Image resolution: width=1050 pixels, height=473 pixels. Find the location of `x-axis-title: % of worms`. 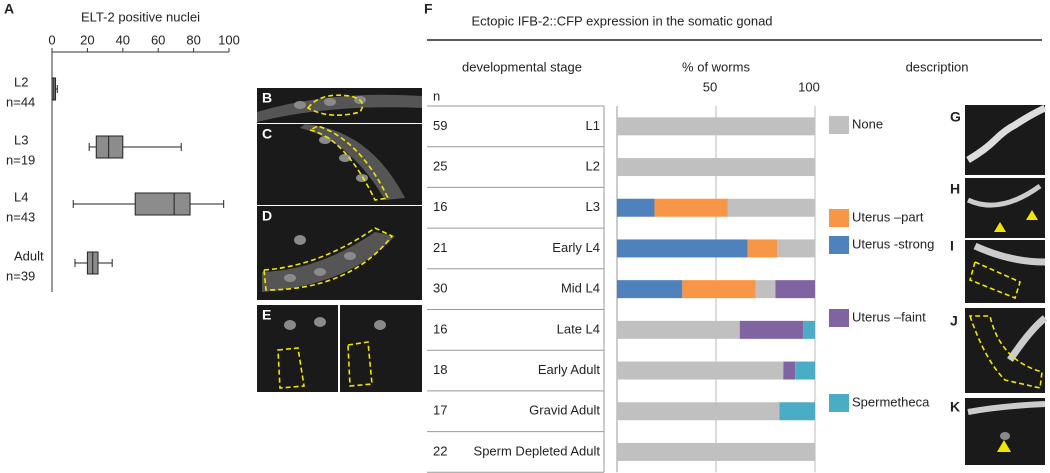

x-axis-title: % of worms is located at coordinates (716, 66).